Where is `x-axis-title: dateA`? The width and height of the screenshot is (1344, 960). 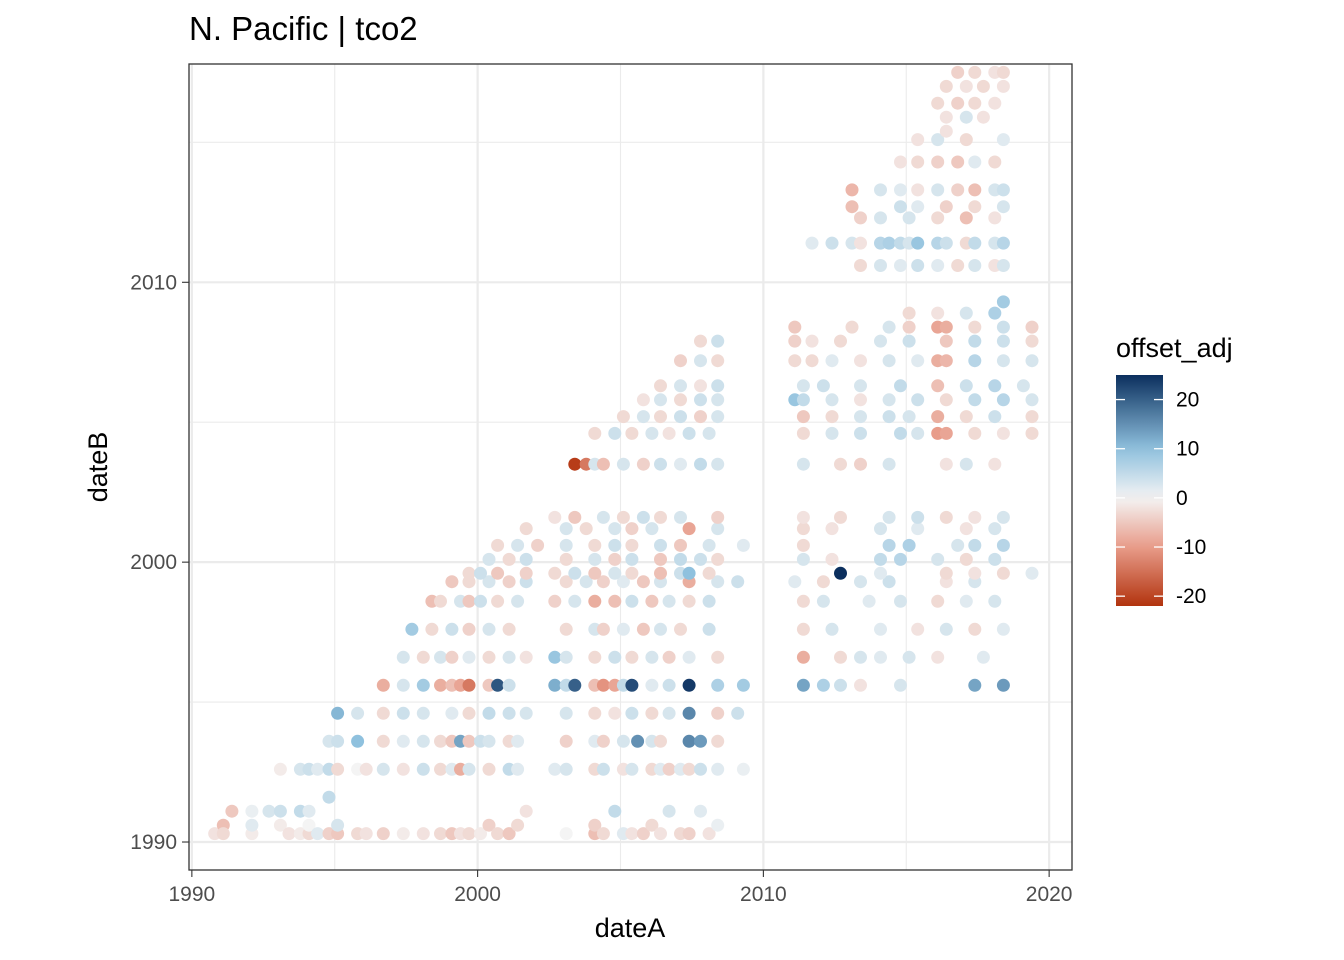
x-axis-title: dateA is located at coordinates (630, 928).